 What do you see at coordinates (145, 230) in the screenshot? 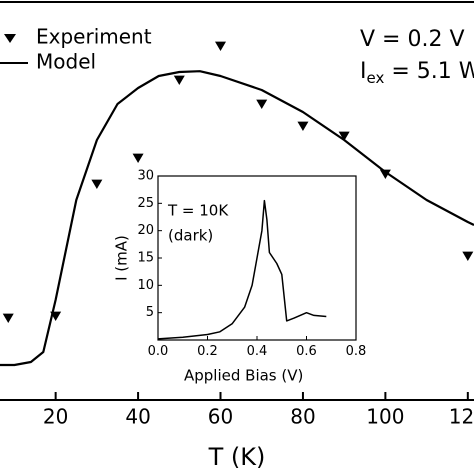
I see `y-tick-label: 20` at bounding box center [145, 230].